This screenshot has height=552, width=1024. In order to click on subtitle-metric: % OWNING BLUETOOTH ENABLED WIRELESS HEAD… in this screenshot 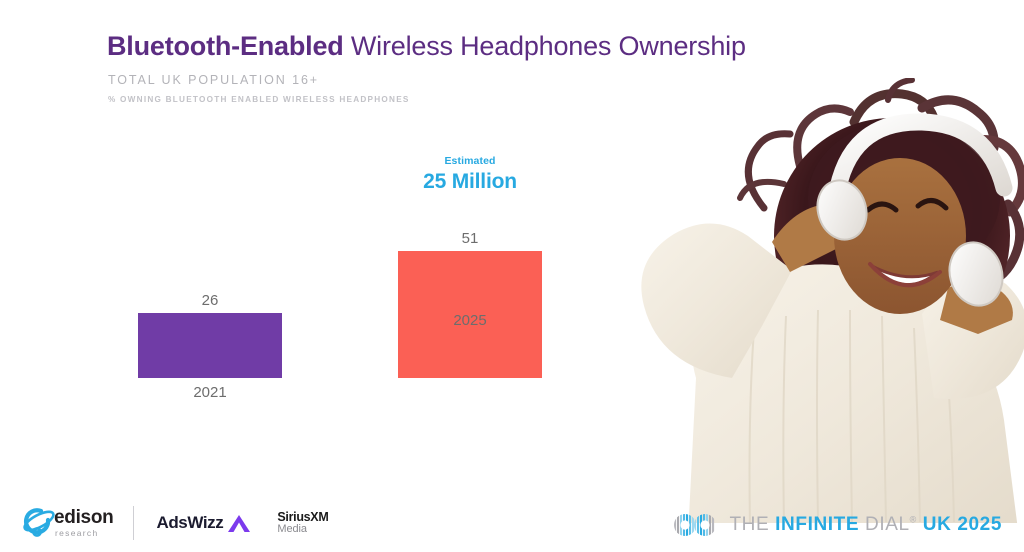, I will do `click(259, 99)`.